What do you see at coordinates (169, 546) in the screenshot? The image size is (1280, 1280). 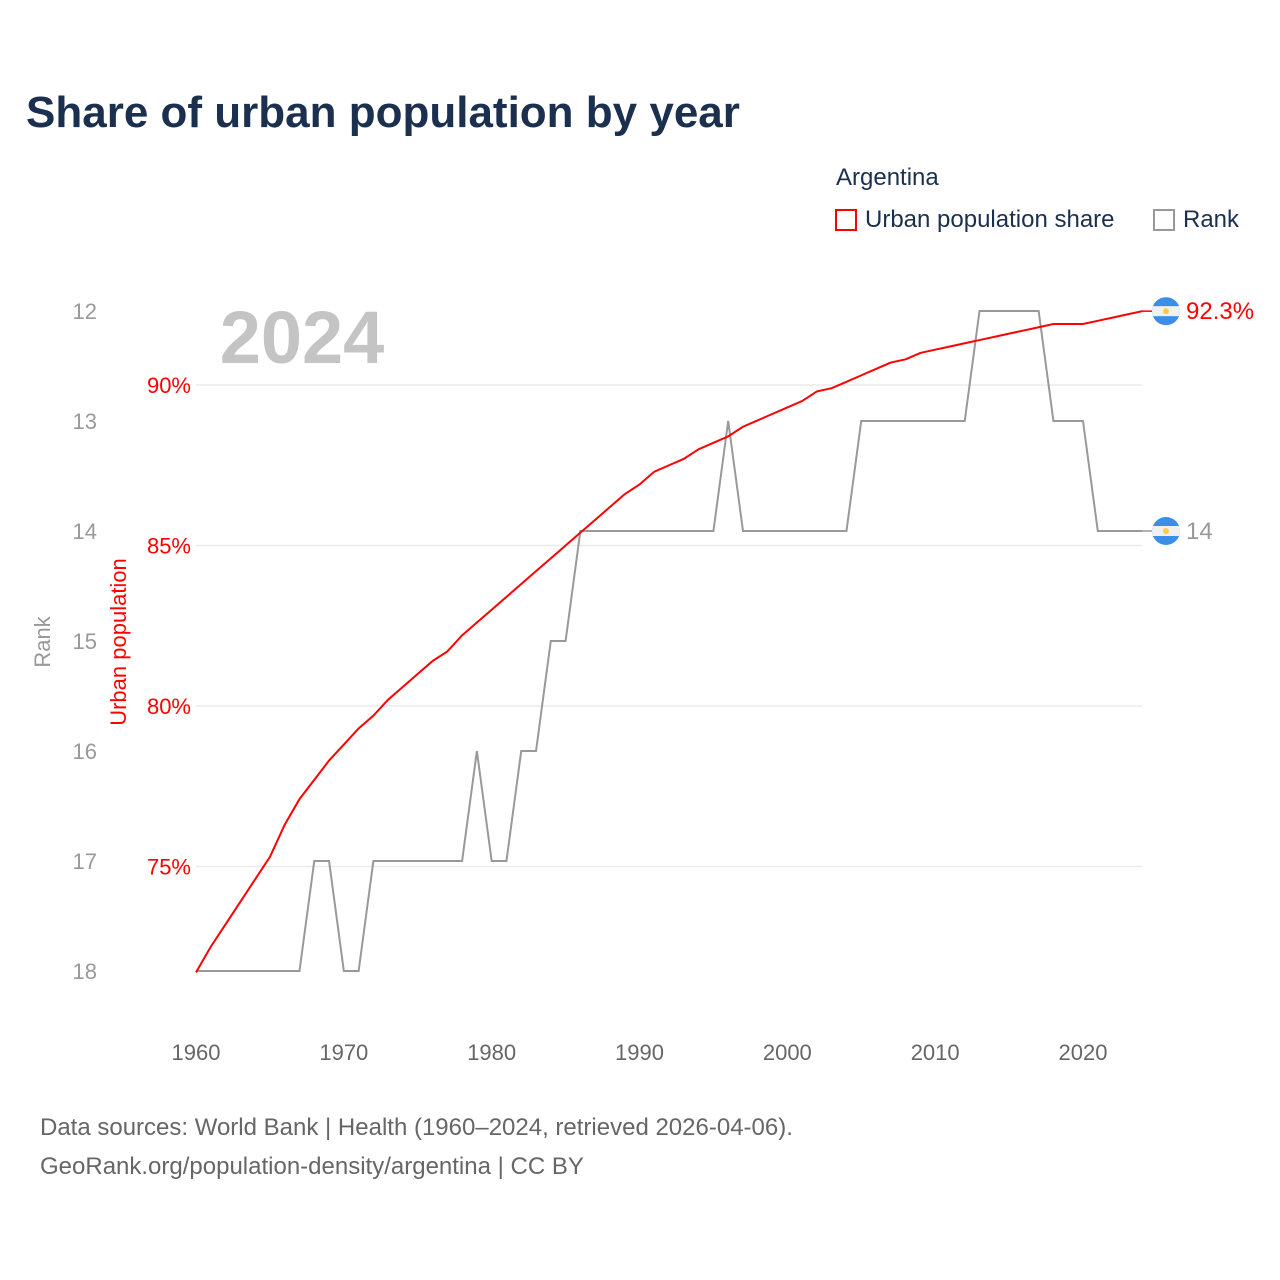 I see `urban-tick-label: 85%` at bounding box center [169, 546].